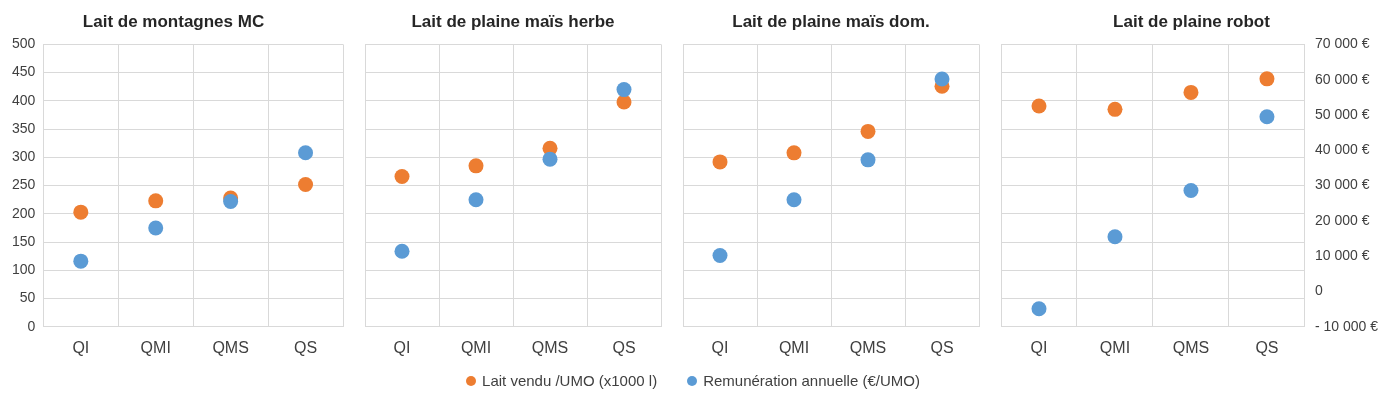  What do you see at coordinates (24, 212) in the screenshot?
I see `y-tick-label: 200` at bounding box center [24, 212].